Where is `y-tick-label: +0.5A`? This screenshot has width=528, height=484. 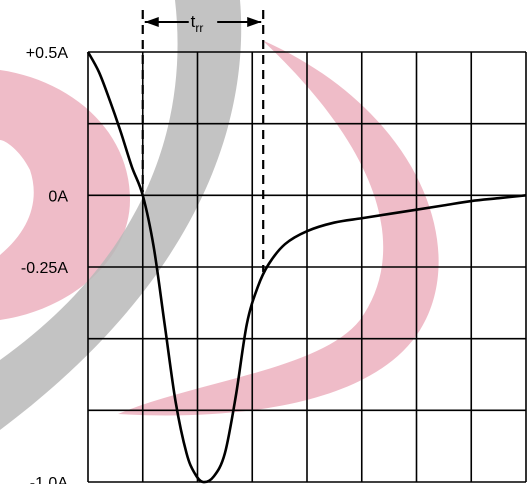
y-tick-label: +0.5A is located at coordinates (47, 53).